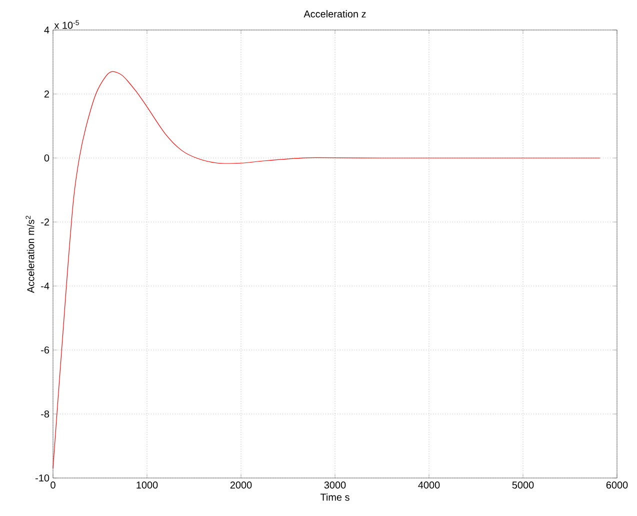 This screenshot has width=637, height=516. I want to click on x-tick-label: 6000, so click(617, 485).